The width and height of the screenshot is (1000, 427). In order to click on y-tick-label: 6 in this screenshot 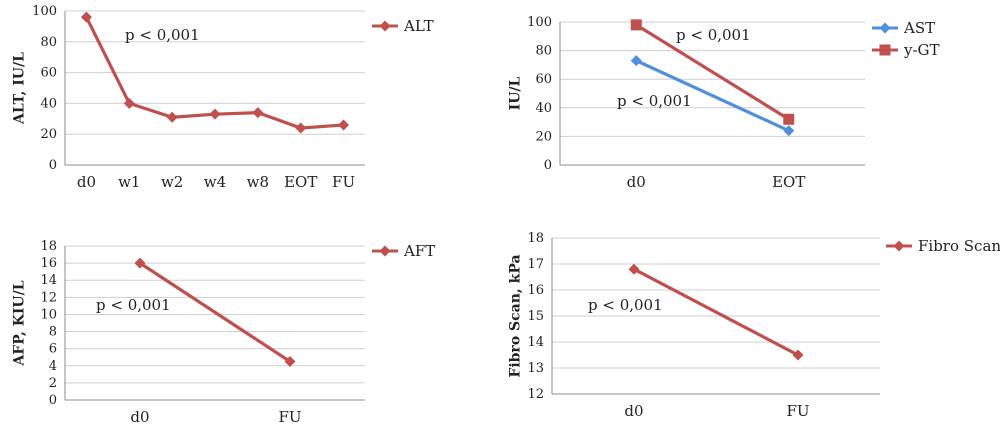, I will do `click(53, 349)`.